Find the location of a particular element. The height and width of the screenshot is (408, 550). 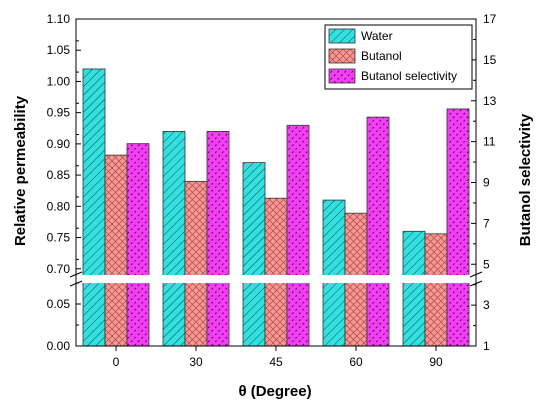

left-tick-label: 1.10 is located at coordinates (59, 19).